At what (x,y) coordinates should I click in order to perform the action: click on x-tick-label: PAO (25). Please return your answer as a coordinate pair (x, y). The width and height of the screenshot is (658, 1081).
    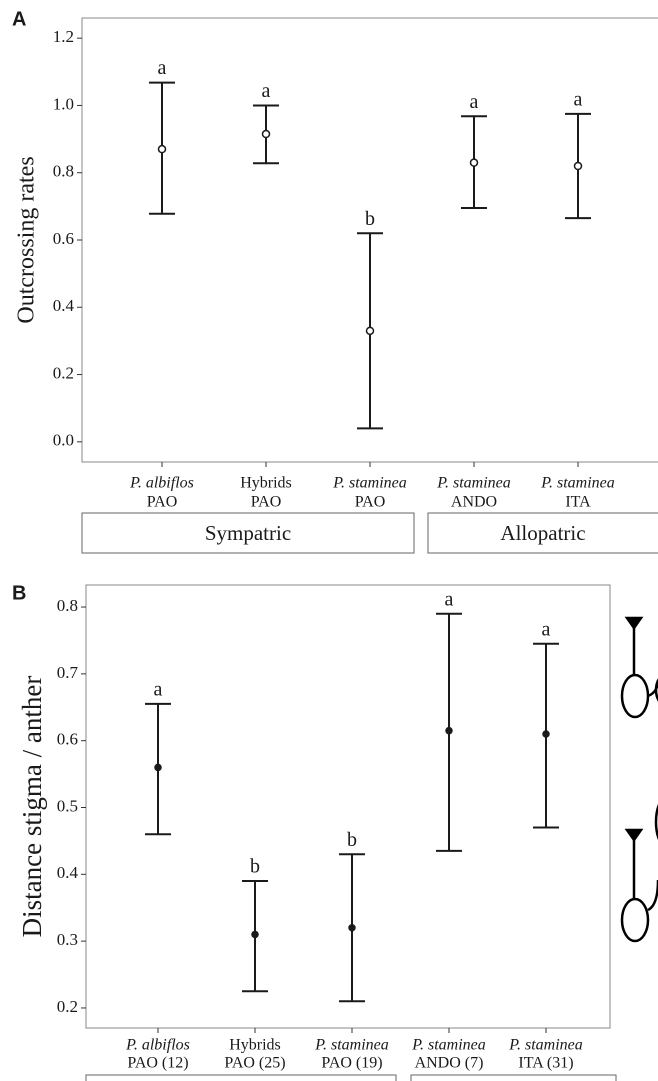
    Looking at the image, I should click on (254, 1063).